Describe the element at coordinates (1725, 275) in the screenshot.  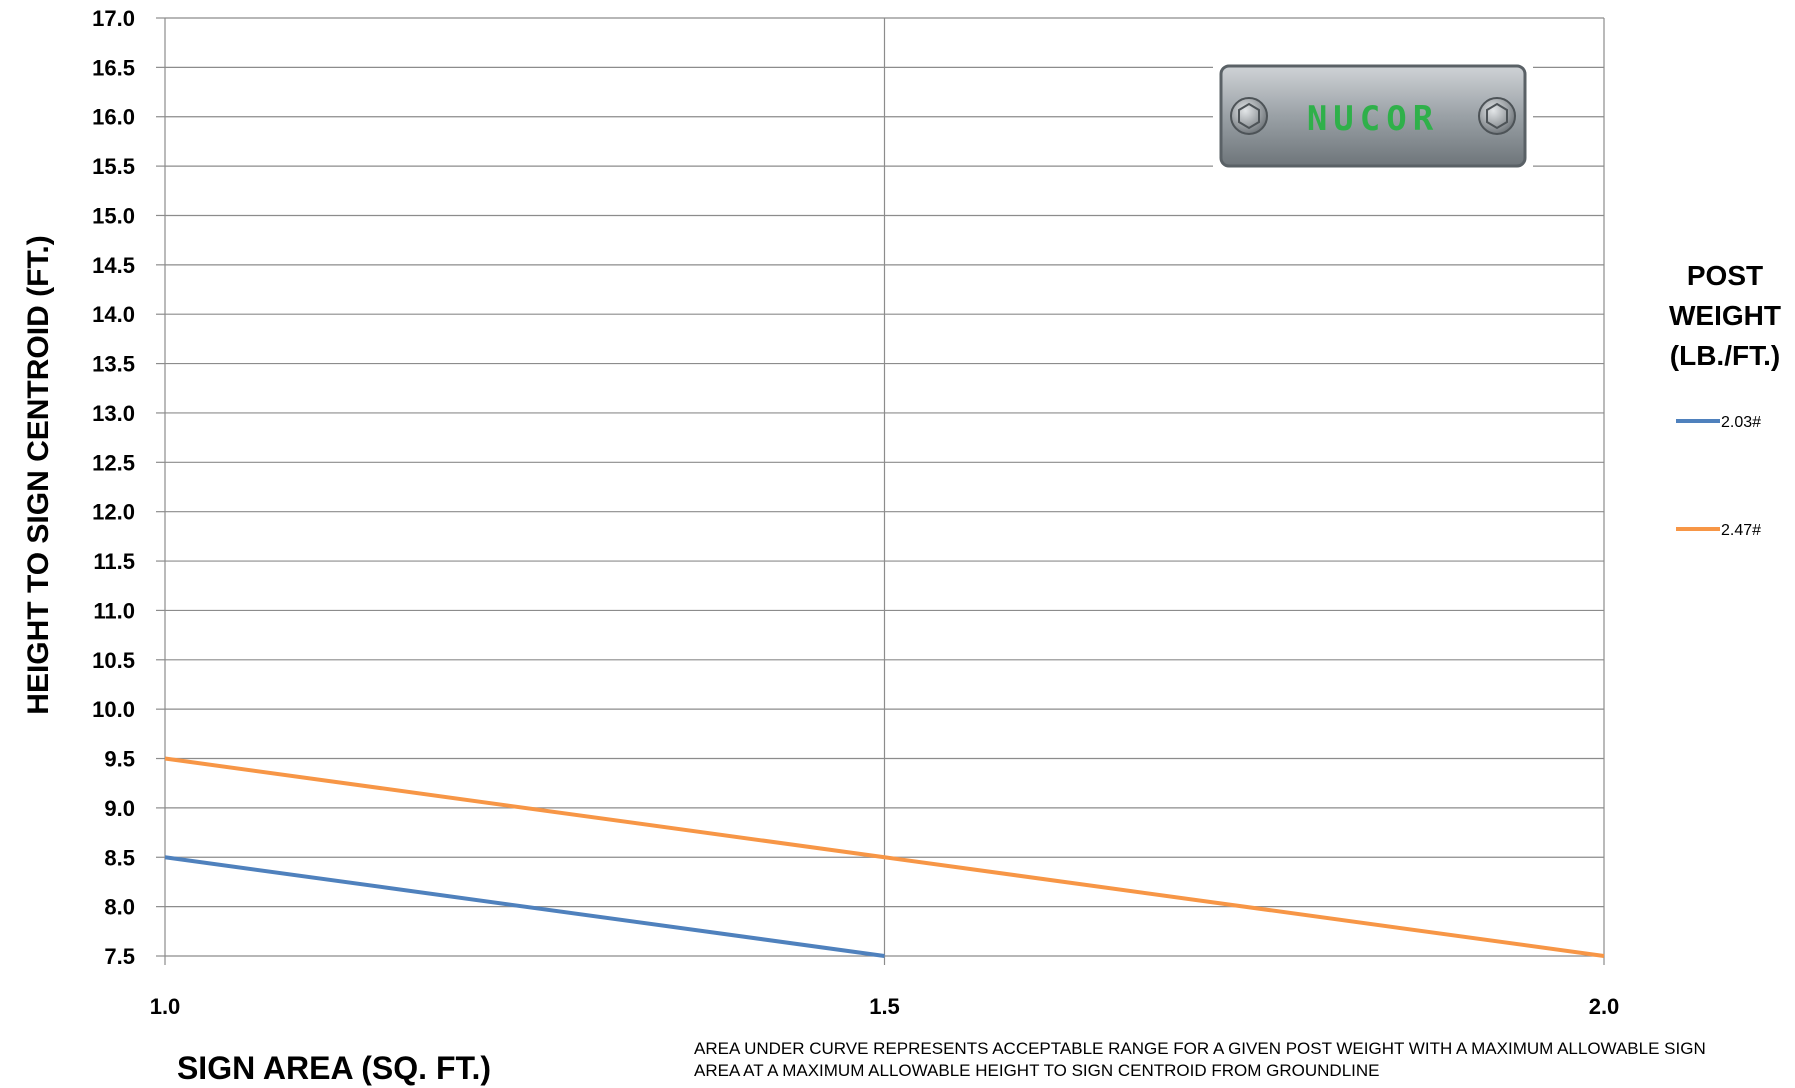
I see `legend-title-line-1: POST` at that location.